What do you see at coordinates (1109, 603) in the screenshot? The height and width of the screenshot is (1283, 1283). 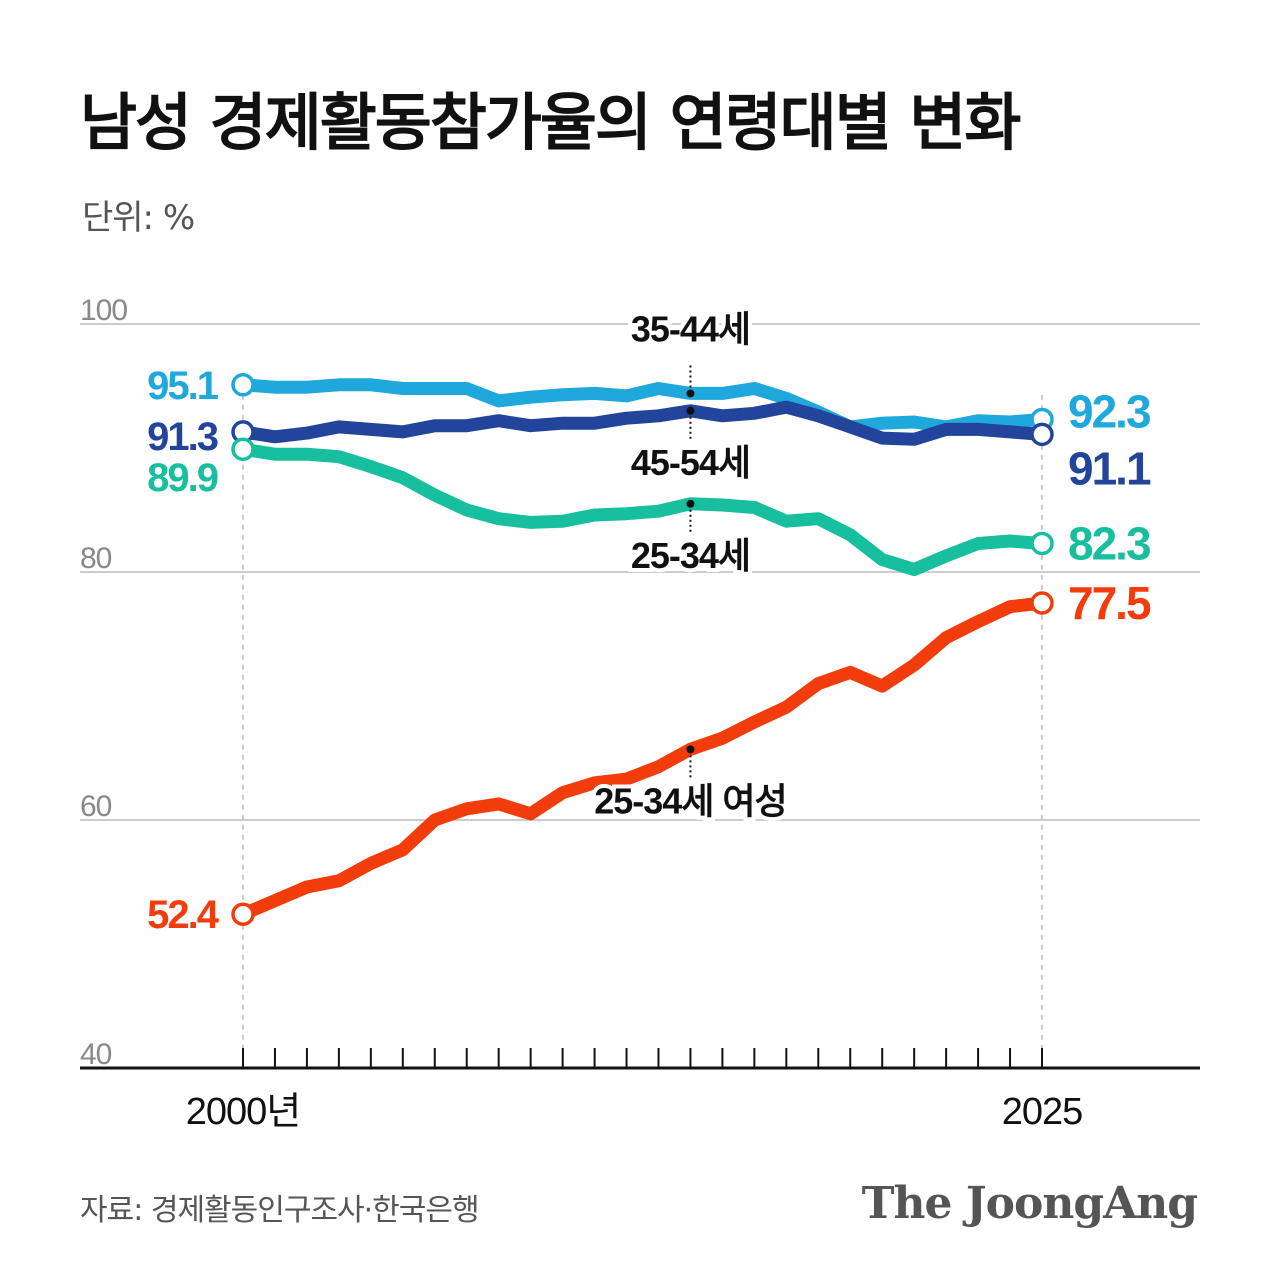 I see `end-value-label-female_25_34: 77.5` at bounding box center [1109, 603].